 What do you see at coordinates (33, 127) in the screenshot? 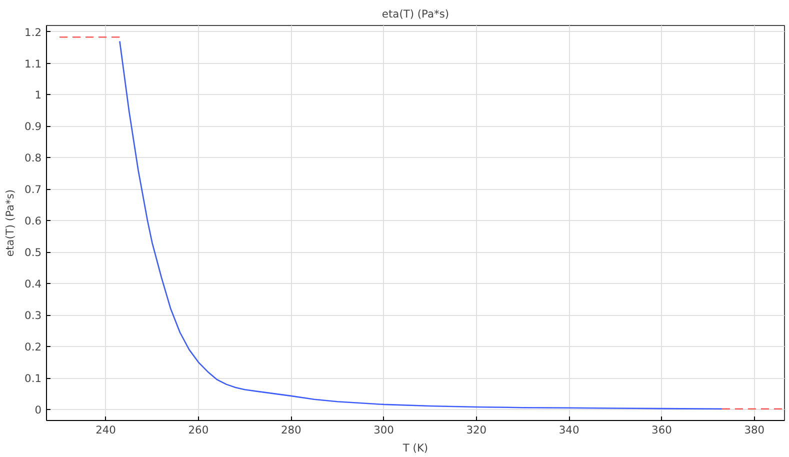
I see `y-tick-label: 0.9` at bounding box center [33, 127].